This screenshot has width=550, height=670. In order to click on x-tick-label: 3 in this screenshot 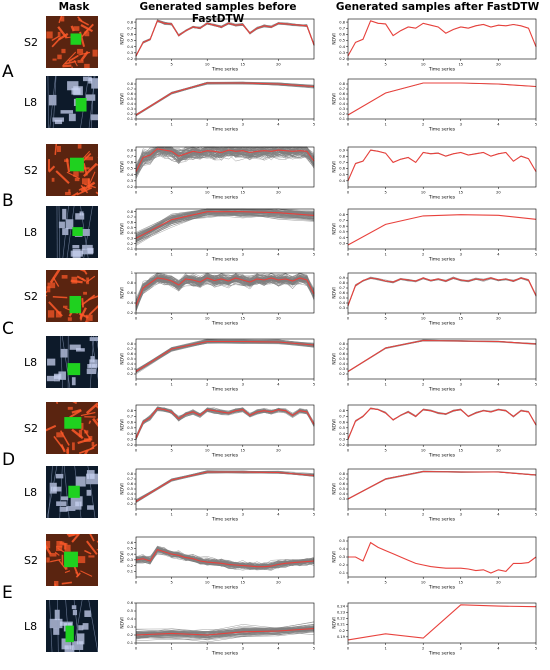, I will do `click(243, 255)`.